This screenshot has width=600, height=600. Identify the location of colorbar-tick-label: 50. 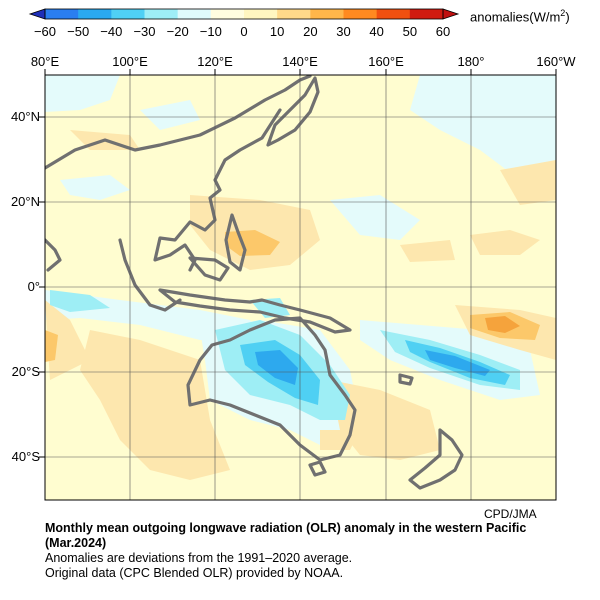
(410, 31).